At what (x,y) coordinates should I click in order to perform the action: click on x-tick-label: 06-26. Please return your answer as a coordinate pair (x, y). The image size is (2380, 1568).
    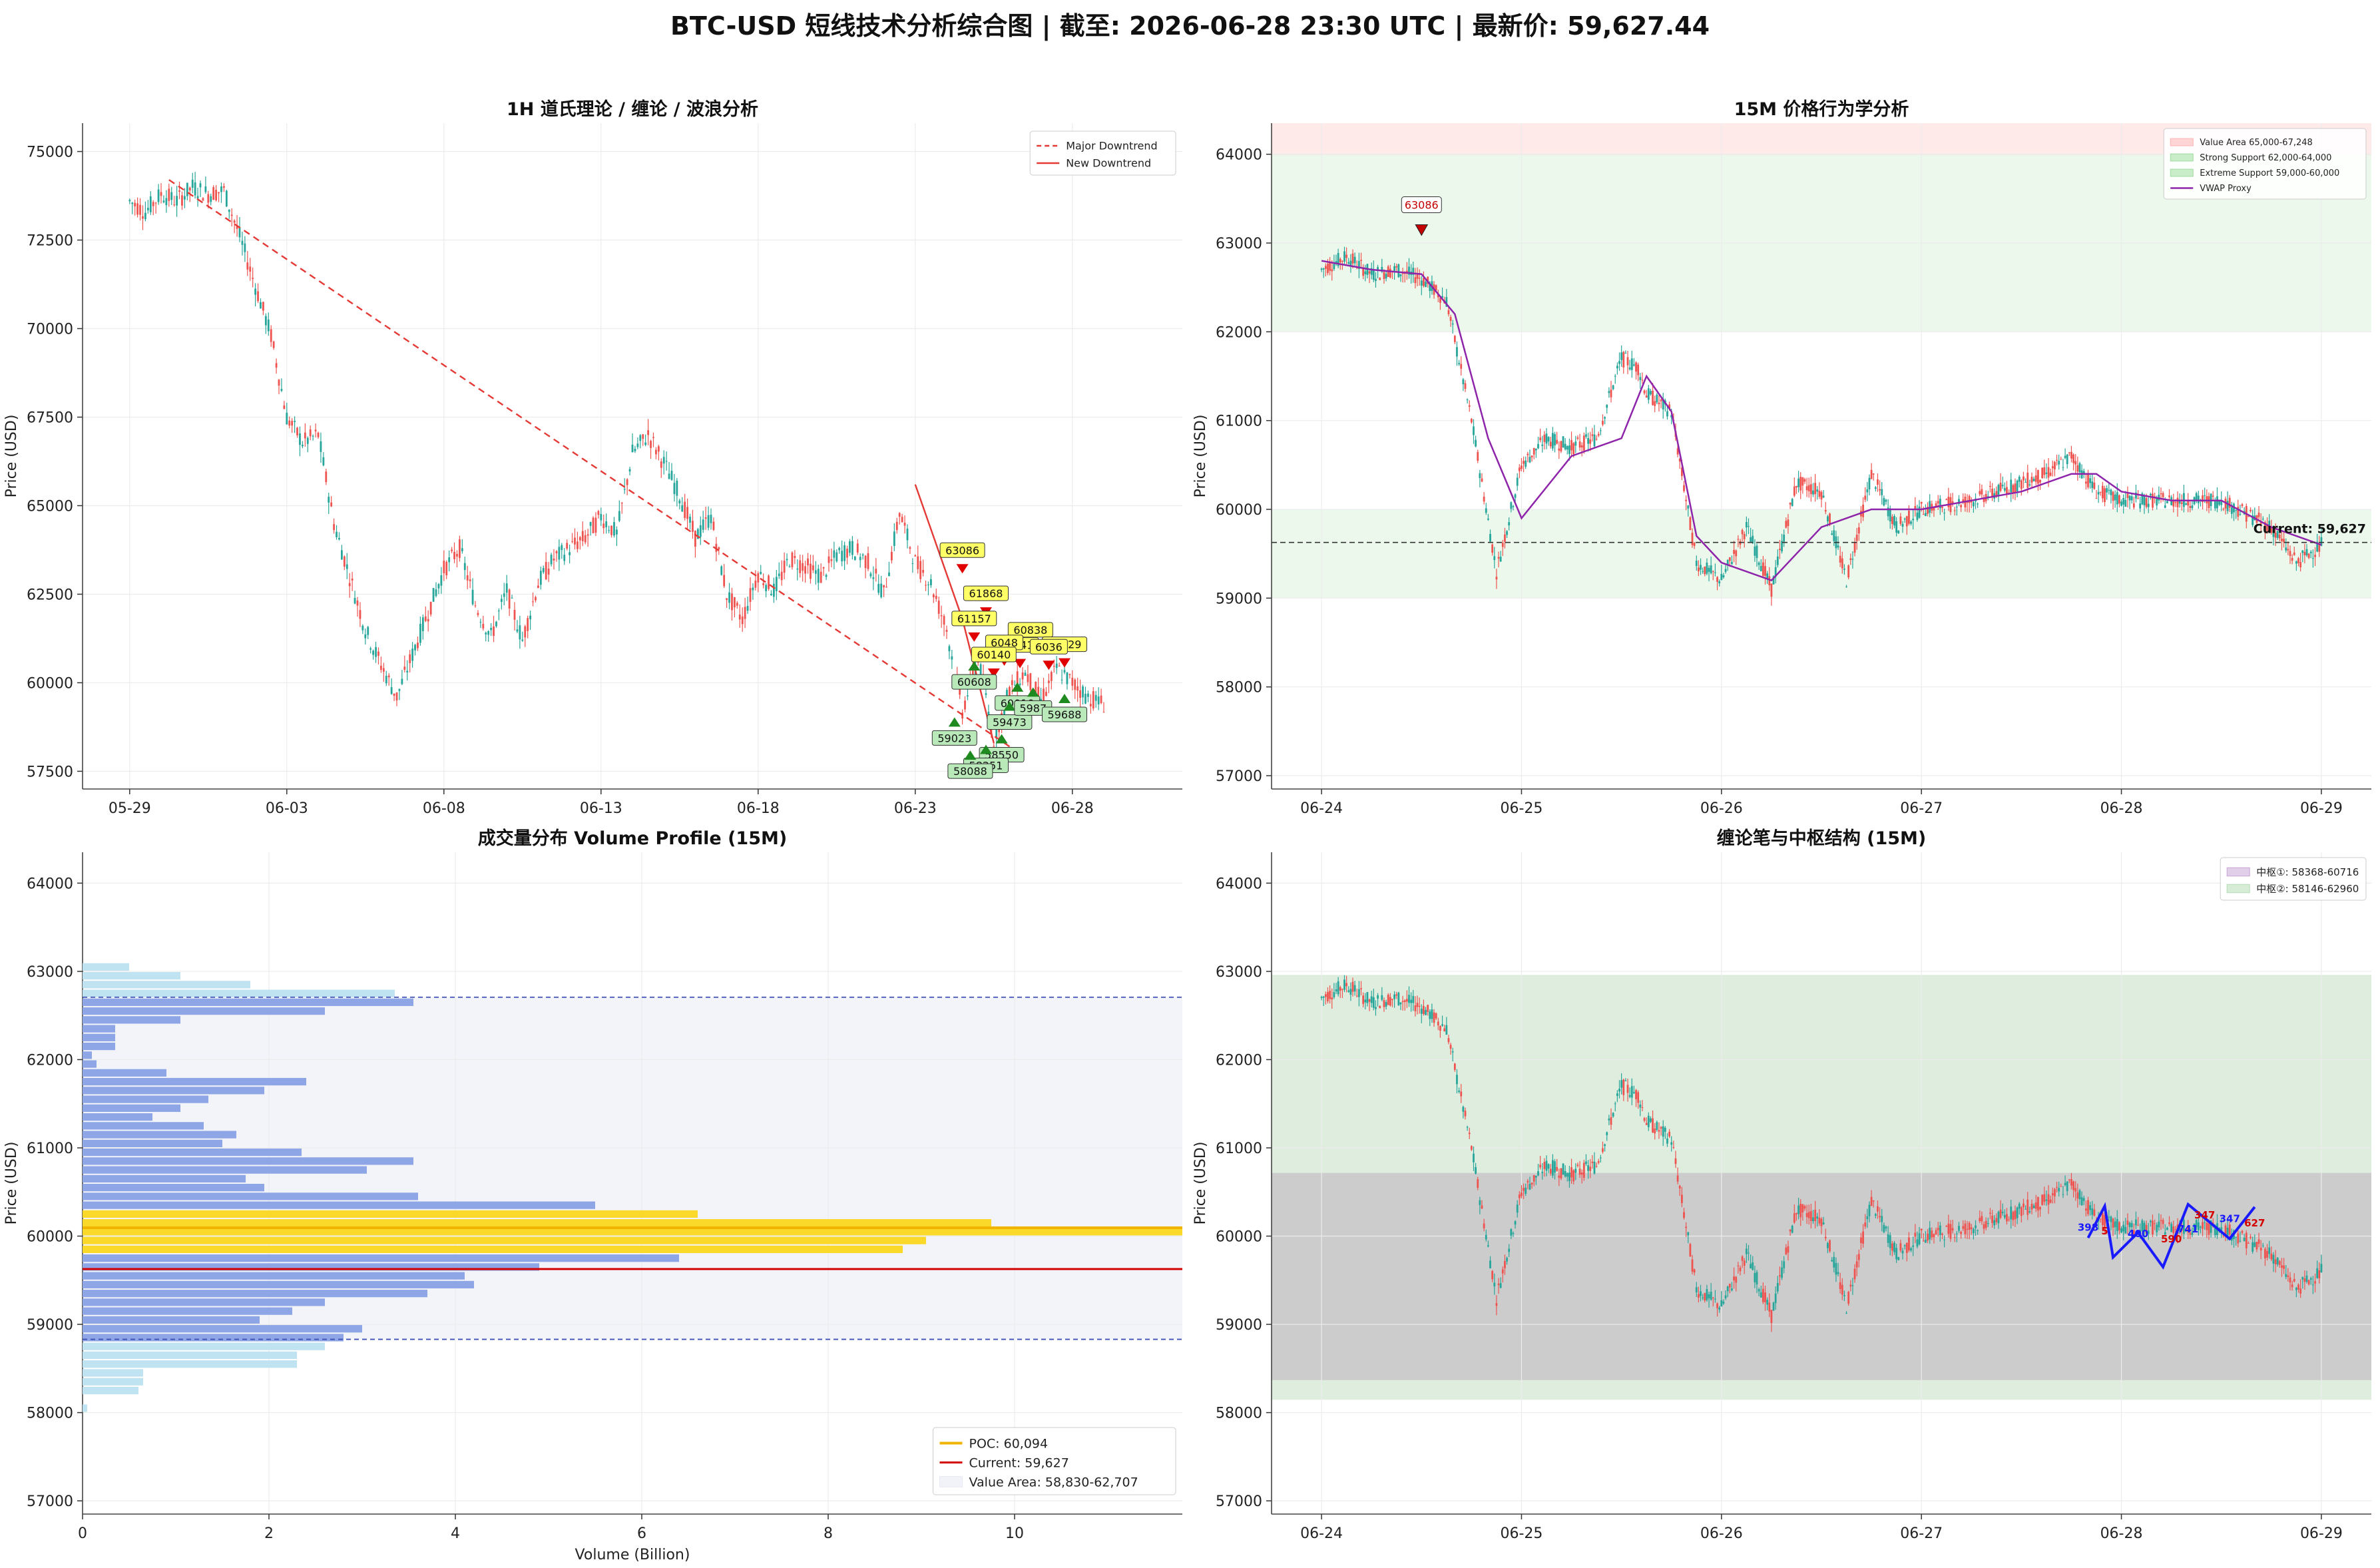
    Looking at the image, I should click on (1722, 808).